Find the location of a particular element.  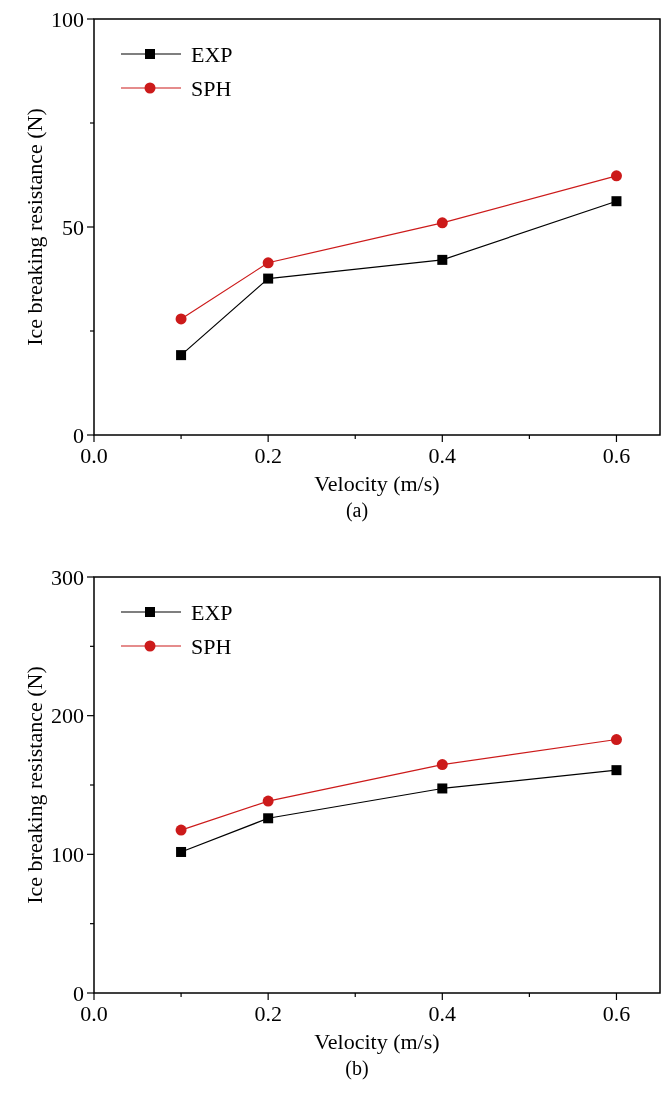

y-tick-label: 200 is located at coordinates (67, 716).